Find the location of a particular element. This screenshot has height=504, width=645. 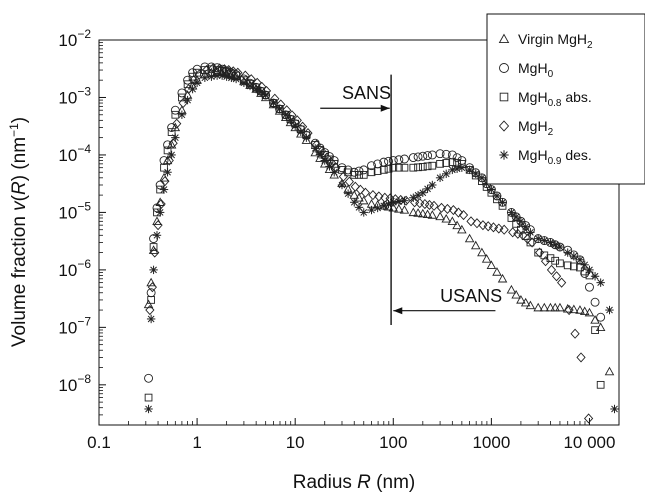

legend-label: Virgin MgH2 is located at coordinates (555, 41).